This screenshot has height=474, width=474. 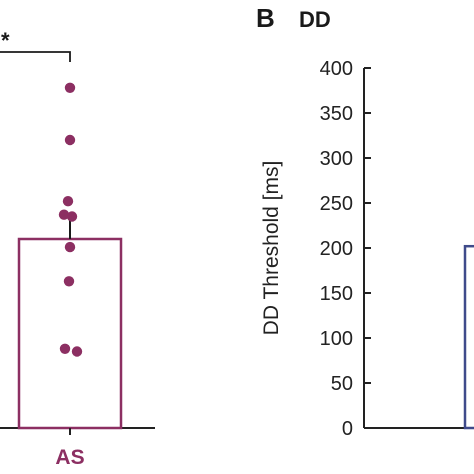 I want to click on significance-star: *, so click(x=5, y=40).